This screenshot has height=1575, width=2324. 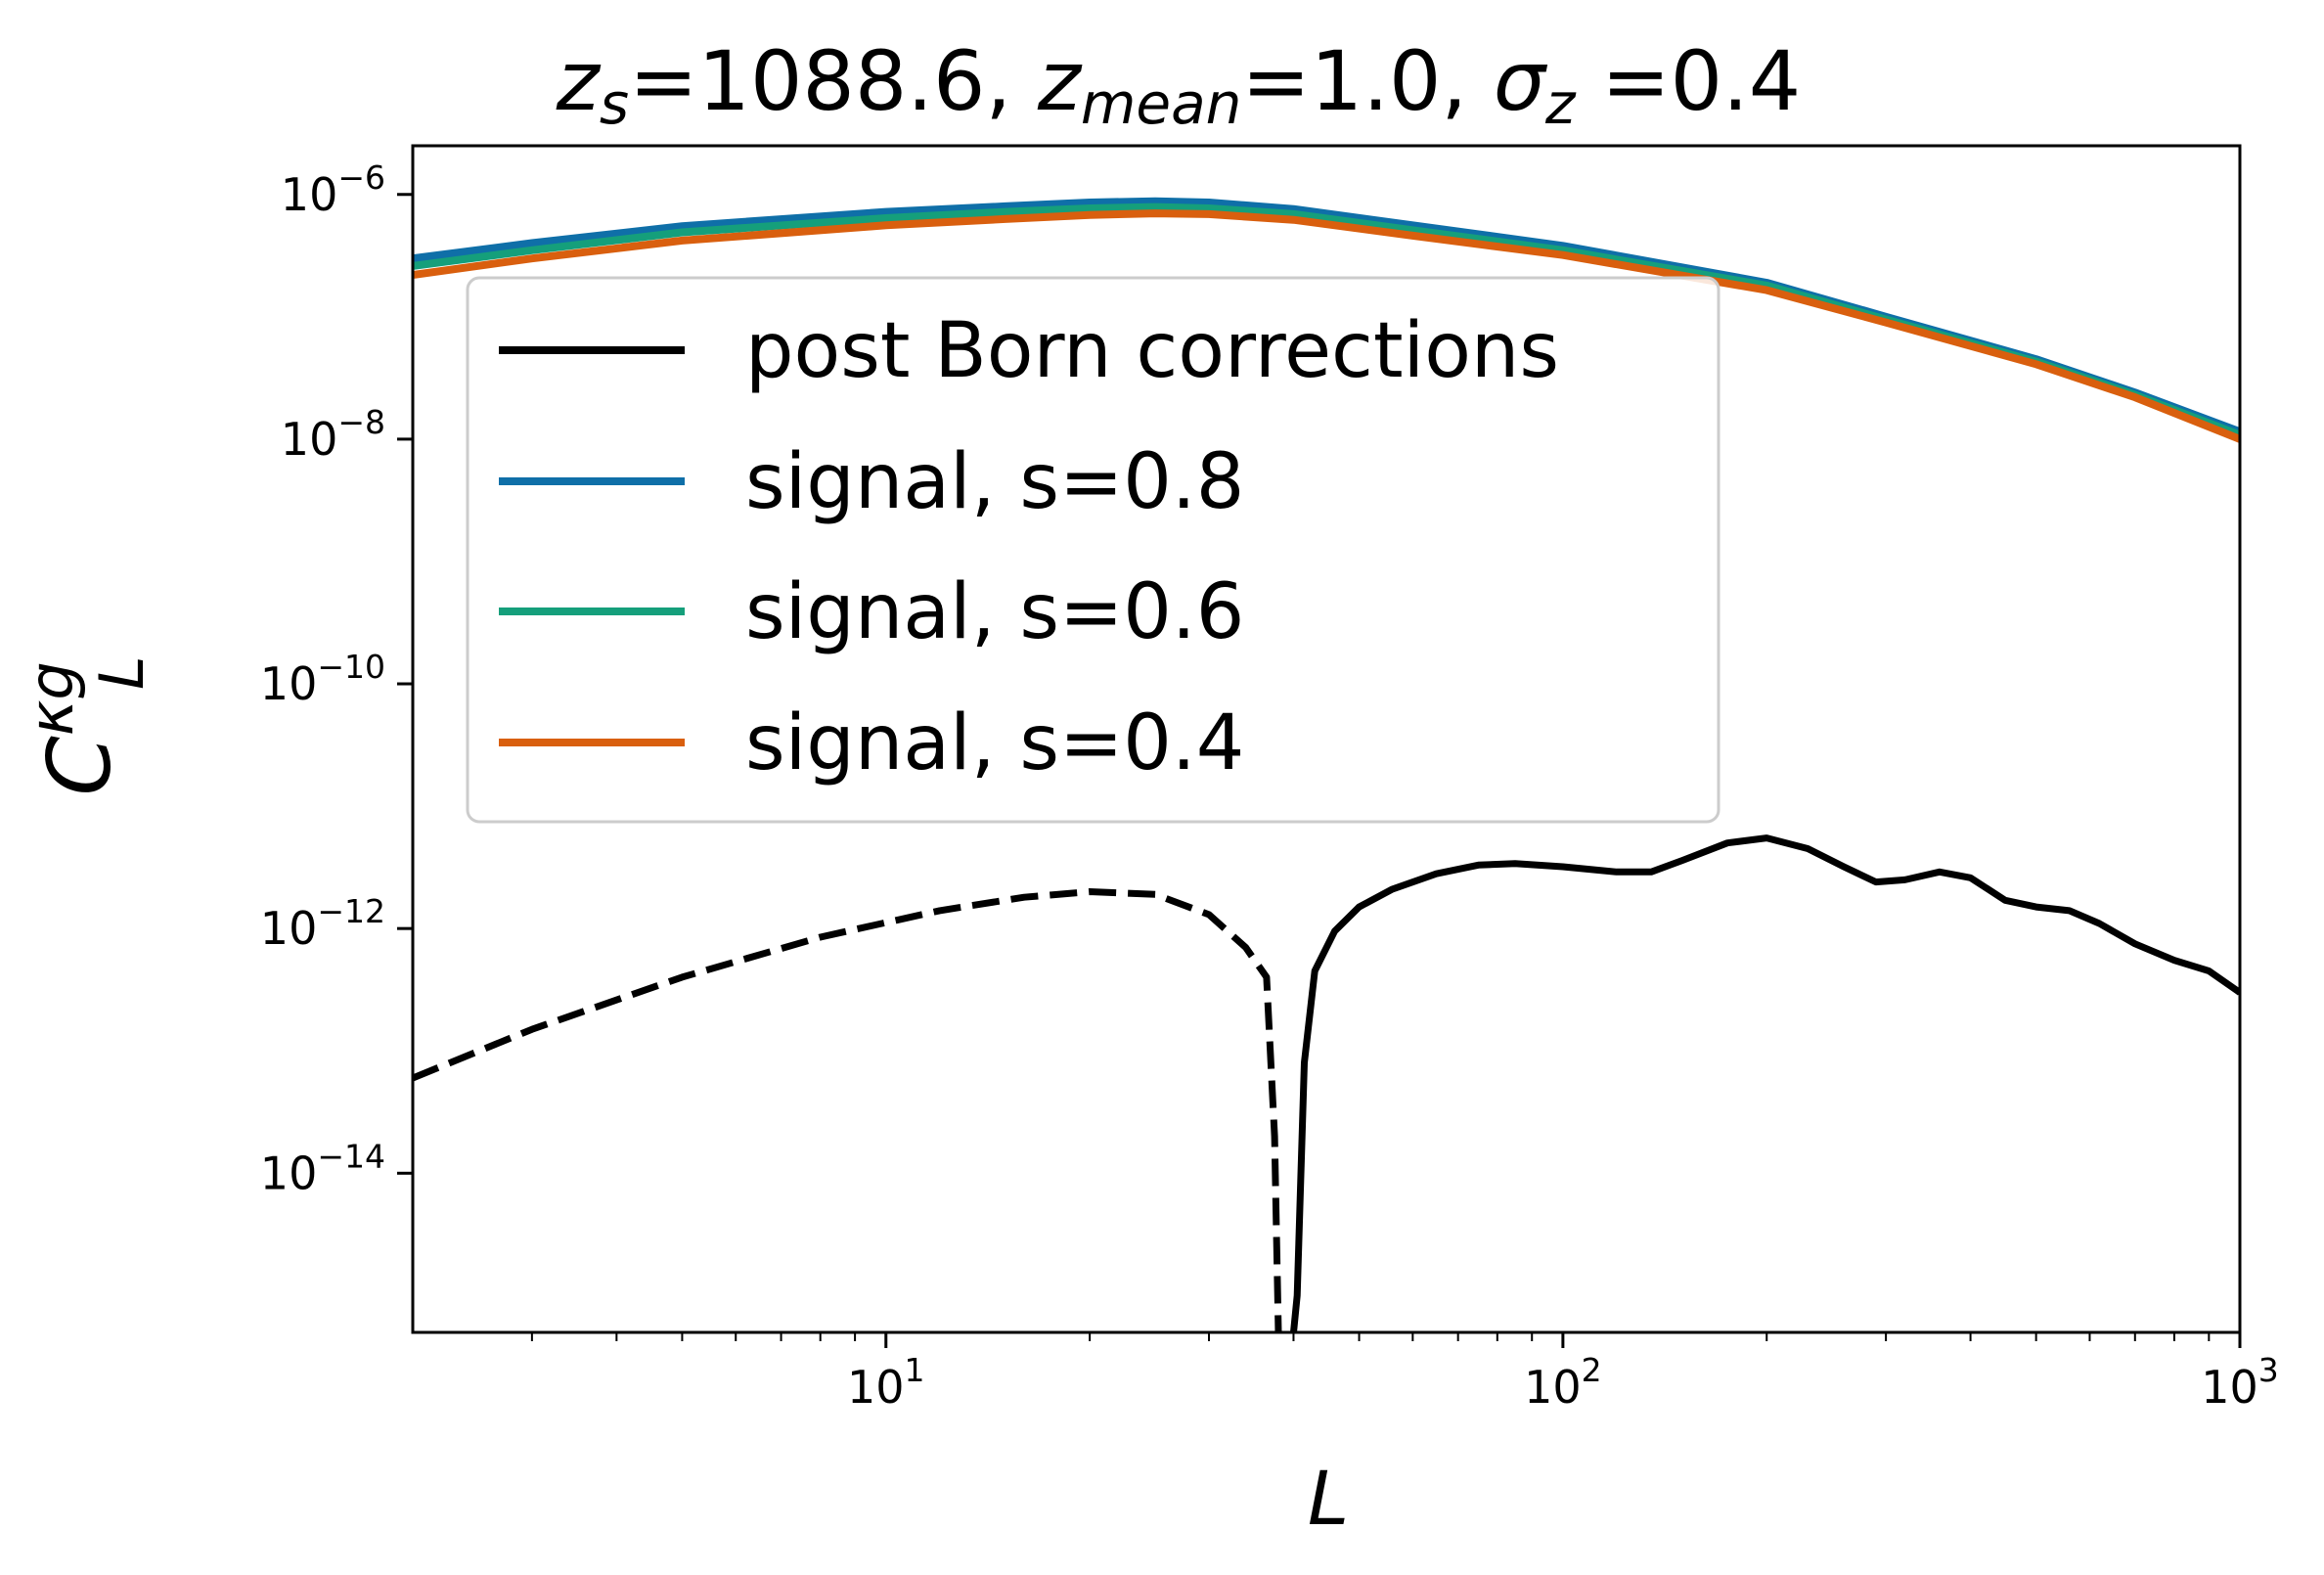 What do you see at coordinates (994, 482) in the screenshot?
I see `legend-label-s08: signal, s=0.8` at bounding box center [994, 482].